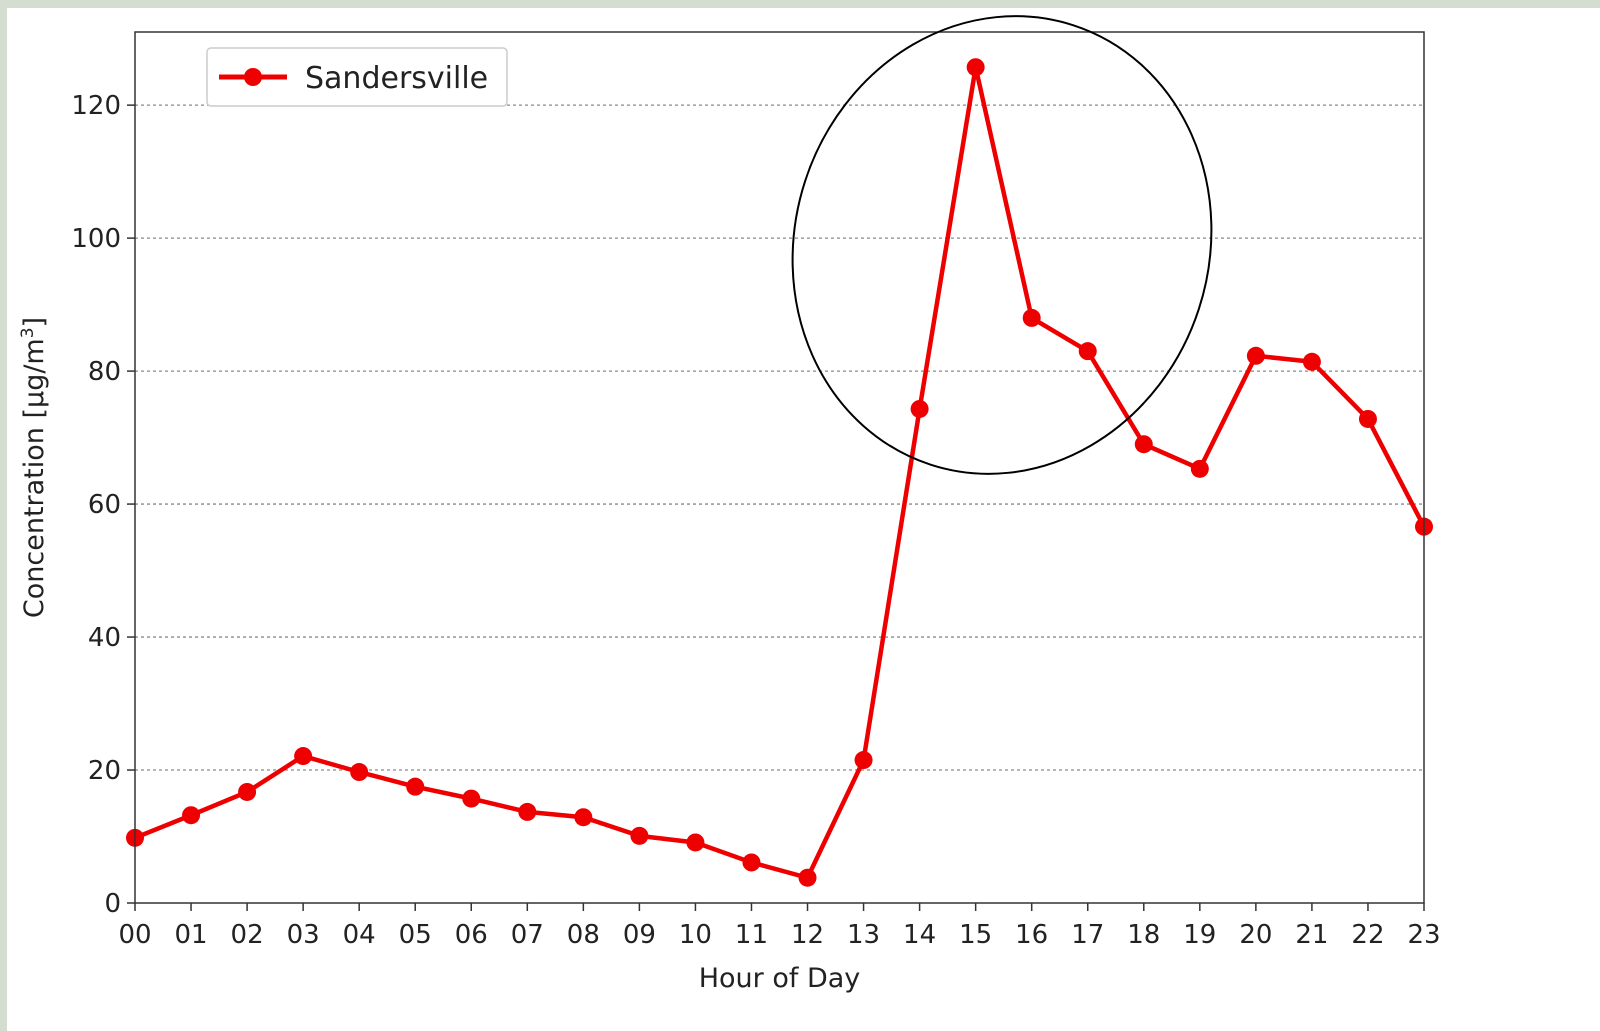  Describe the element at coordinates (28, 332) in the screenshot. I see `y-axis-title-superscript: 3` at that location.